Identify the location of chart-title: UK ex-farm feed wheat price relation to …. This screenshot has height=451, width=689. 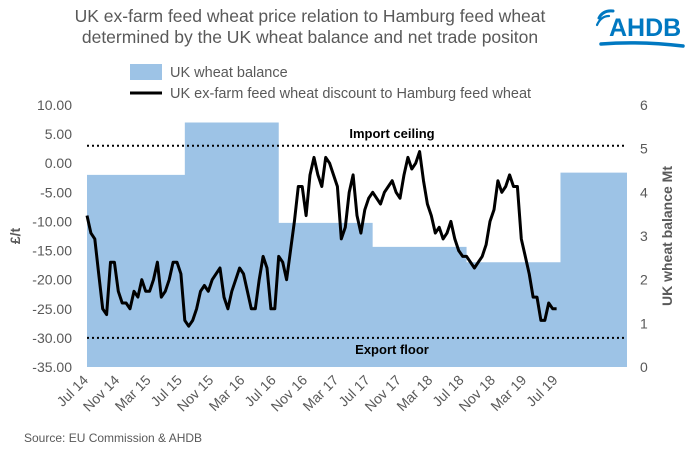
(310, 27).